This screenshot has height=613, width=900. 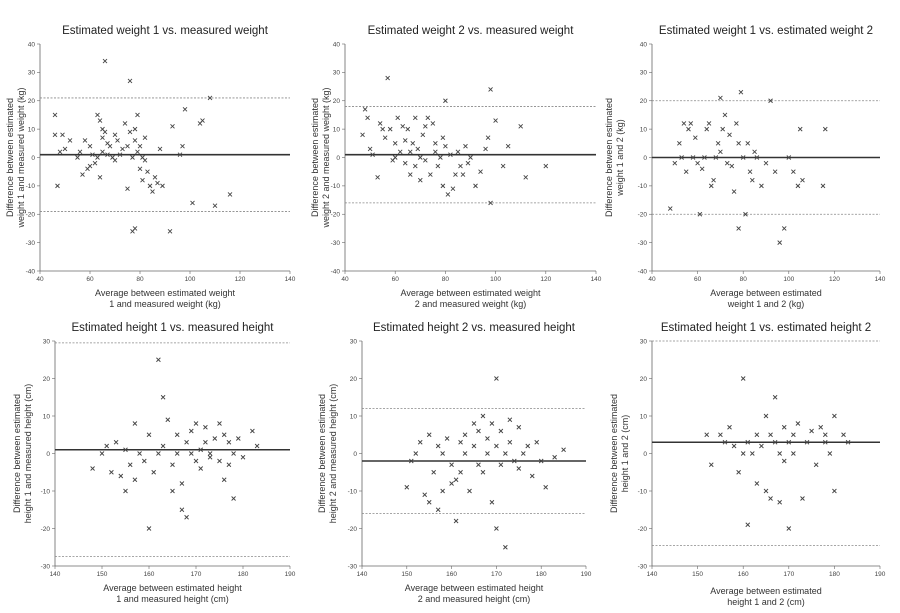 I want to click on y-tick-label: 10, so click(x=644, y=129).